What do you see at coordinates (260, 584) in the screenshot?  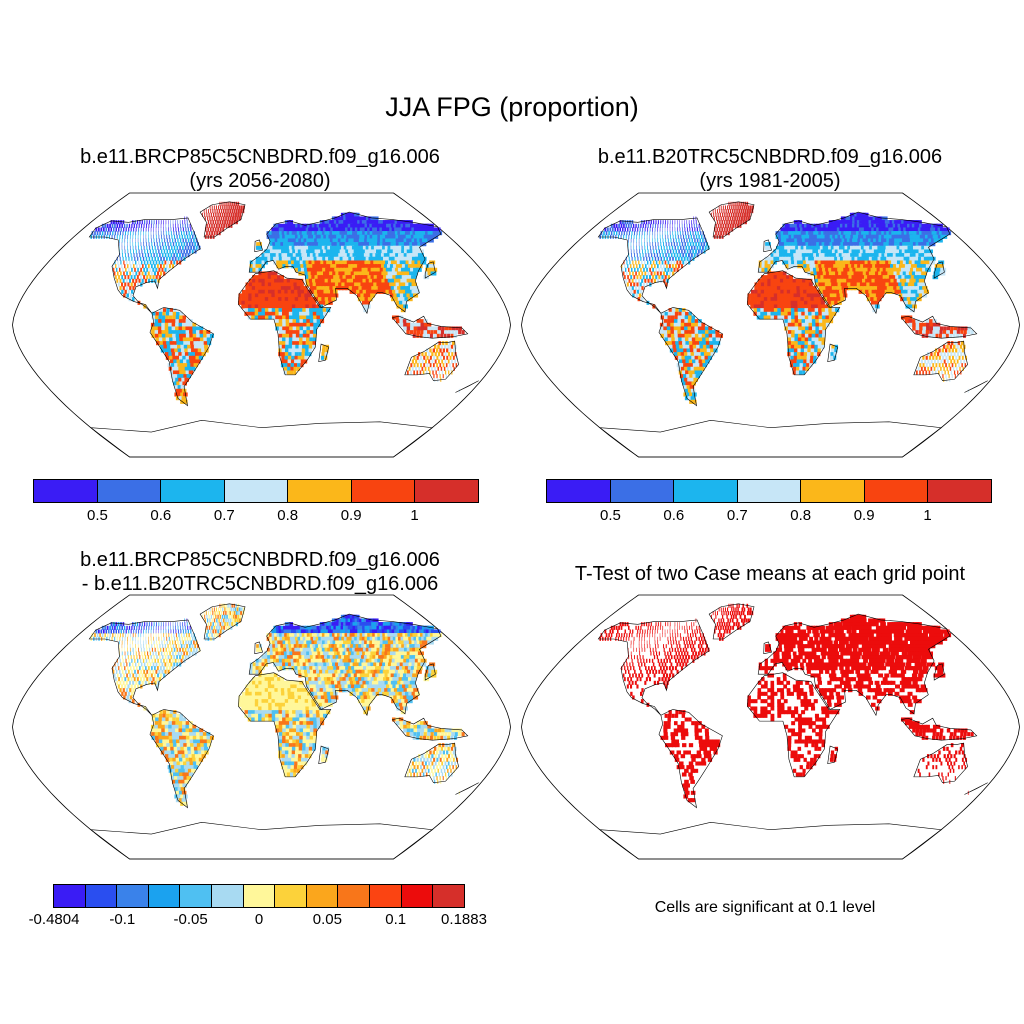 I see `panel-difference-title-line2: - b.e11.B20TRC5CNBDRD.f09_g16.006` at bounding box center [260, 584].